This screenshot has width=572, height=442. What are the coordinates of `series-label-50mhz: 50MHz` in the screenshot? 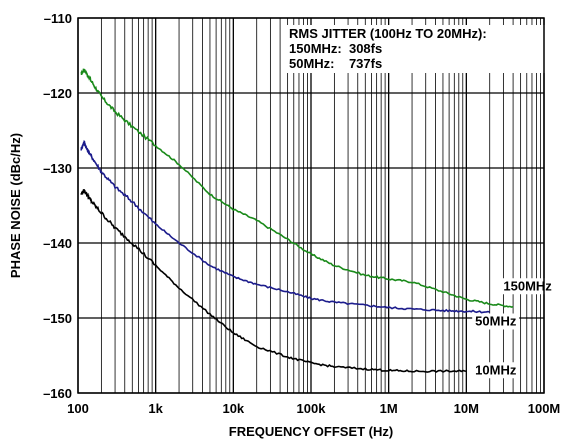 It's located at (496, 321).